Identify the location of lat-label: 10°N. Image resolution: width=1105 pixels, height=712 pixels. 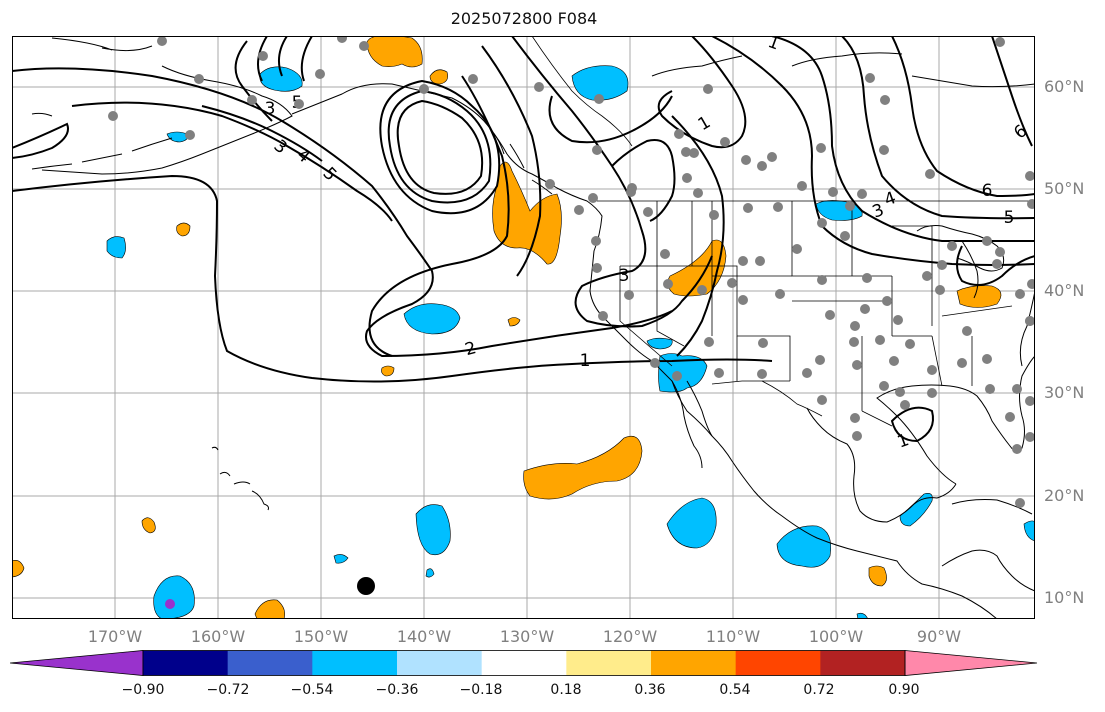
(1064, 597).